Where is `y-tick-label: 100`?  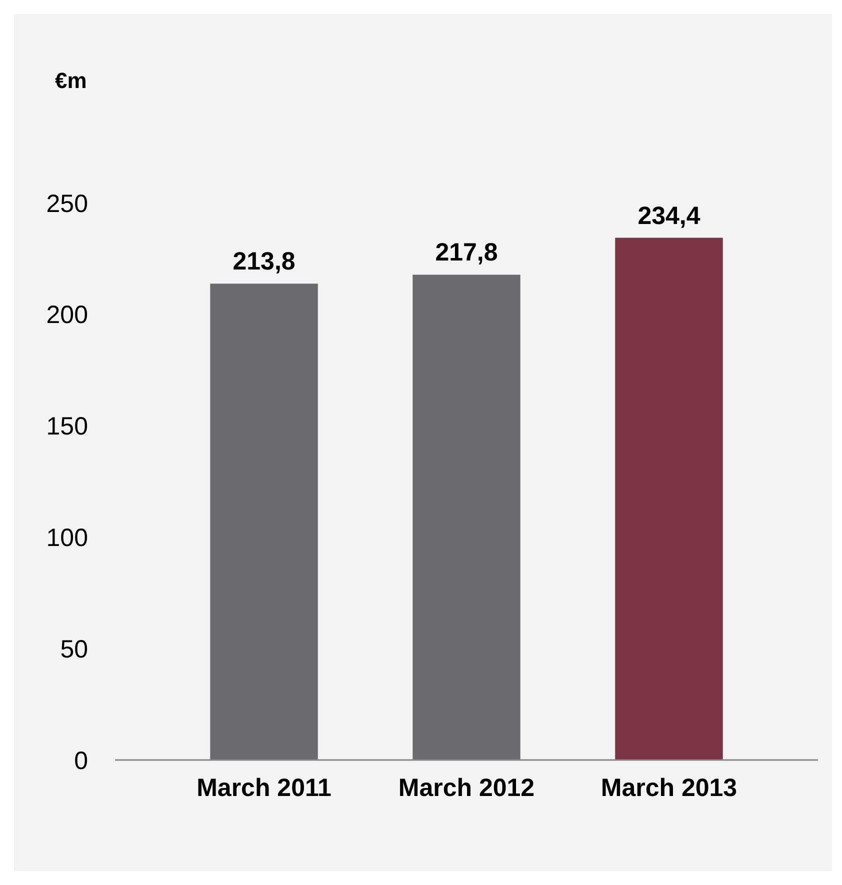 y-tick-label: 100 is located at coordinates (67, 538).